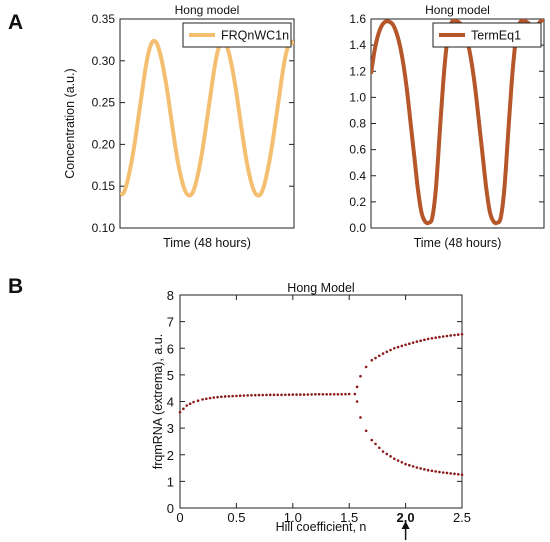  Describe the element at coordinates (496, 36) in the screenshot. I see `legend-label: TermEq1` at that location.